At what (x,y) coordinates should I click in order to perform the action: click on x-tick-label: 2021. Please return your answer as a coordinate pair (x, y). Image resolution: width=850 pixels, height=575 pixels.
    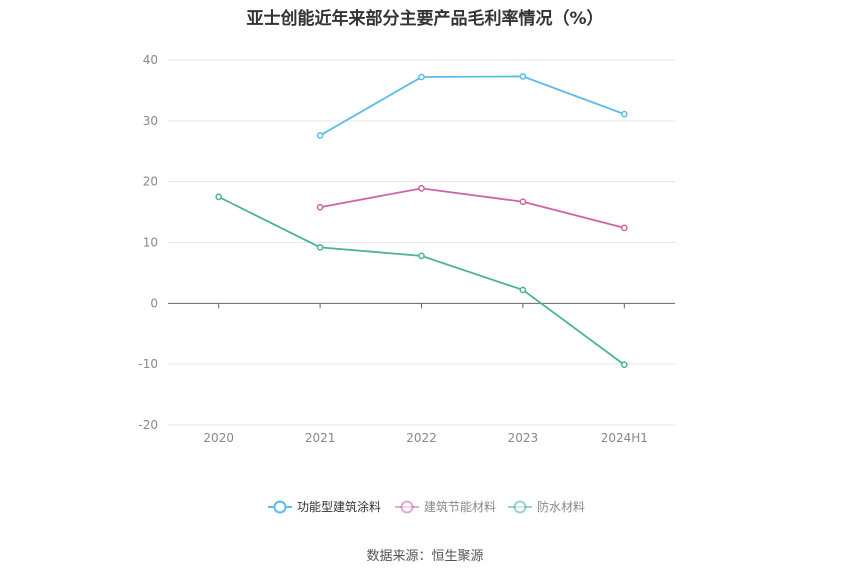
    Looking at the image, I should click on (320, 438).